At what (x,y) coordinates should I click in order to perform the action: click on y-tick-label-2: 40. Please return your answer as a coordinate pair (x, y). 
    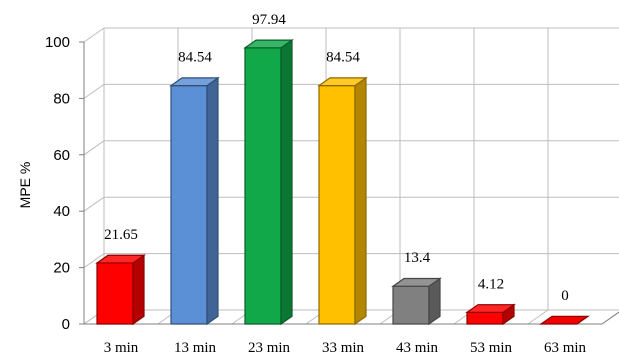
    Looking at the image, I should click on (61, 211).